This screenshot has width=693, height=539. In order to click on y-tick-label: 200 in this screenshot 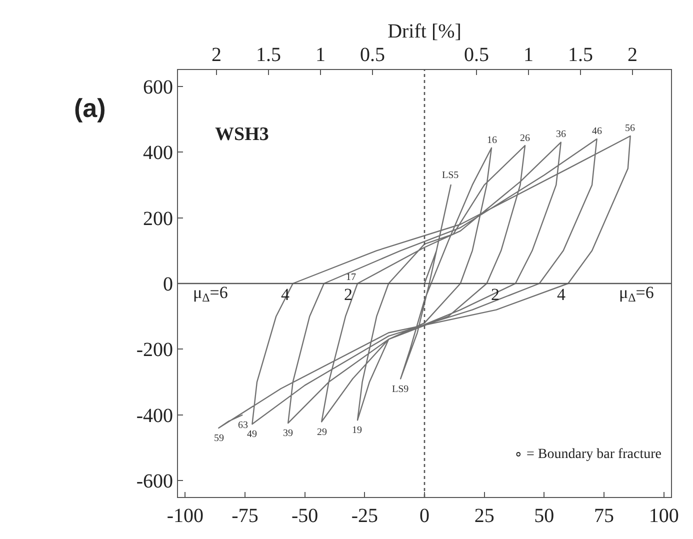, I will do `click(158, 219)`.